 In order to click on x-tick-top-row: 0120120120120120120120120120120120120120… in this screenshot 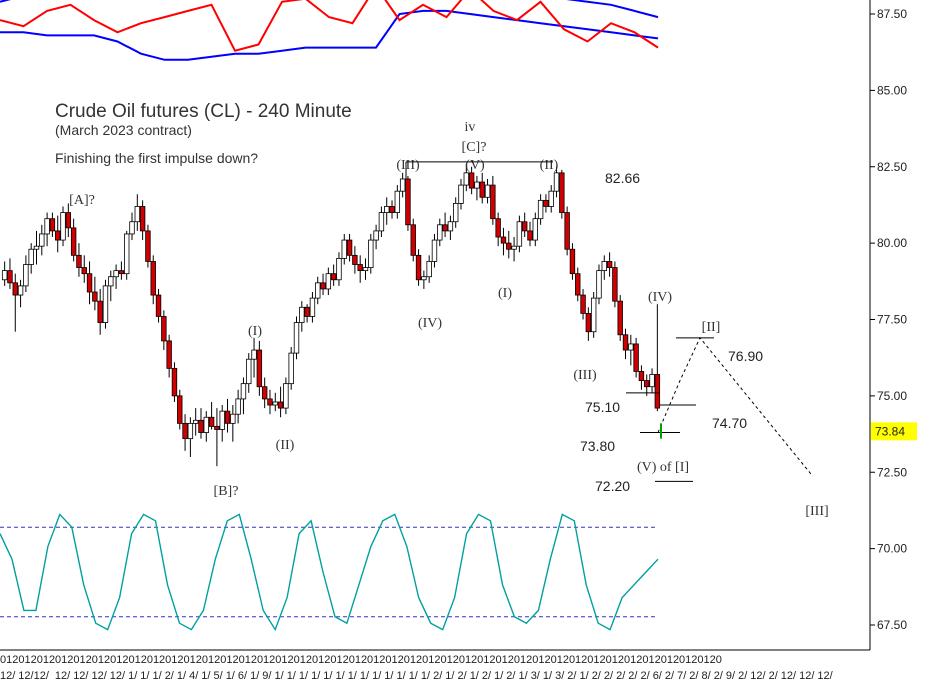, I will do `click(361, 660)`.